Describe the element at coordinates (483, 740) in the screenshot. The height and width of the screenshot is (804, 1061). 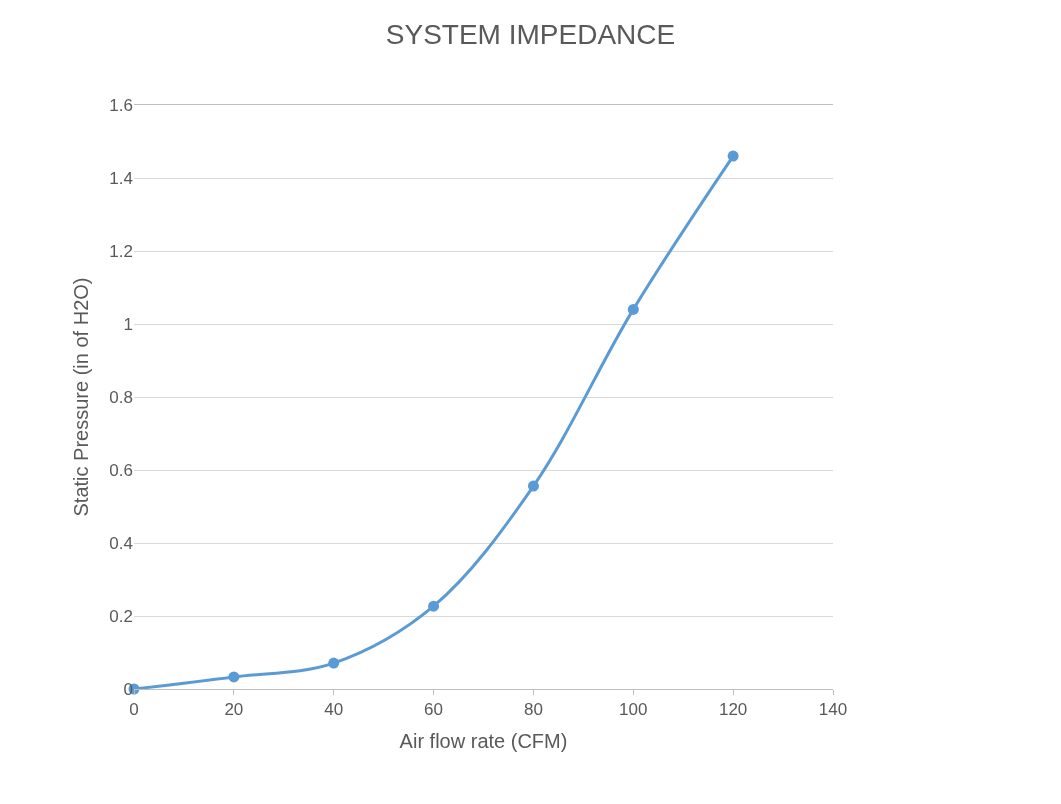
I see `x-axis-title: Air flow rate (CFM)` at that location.